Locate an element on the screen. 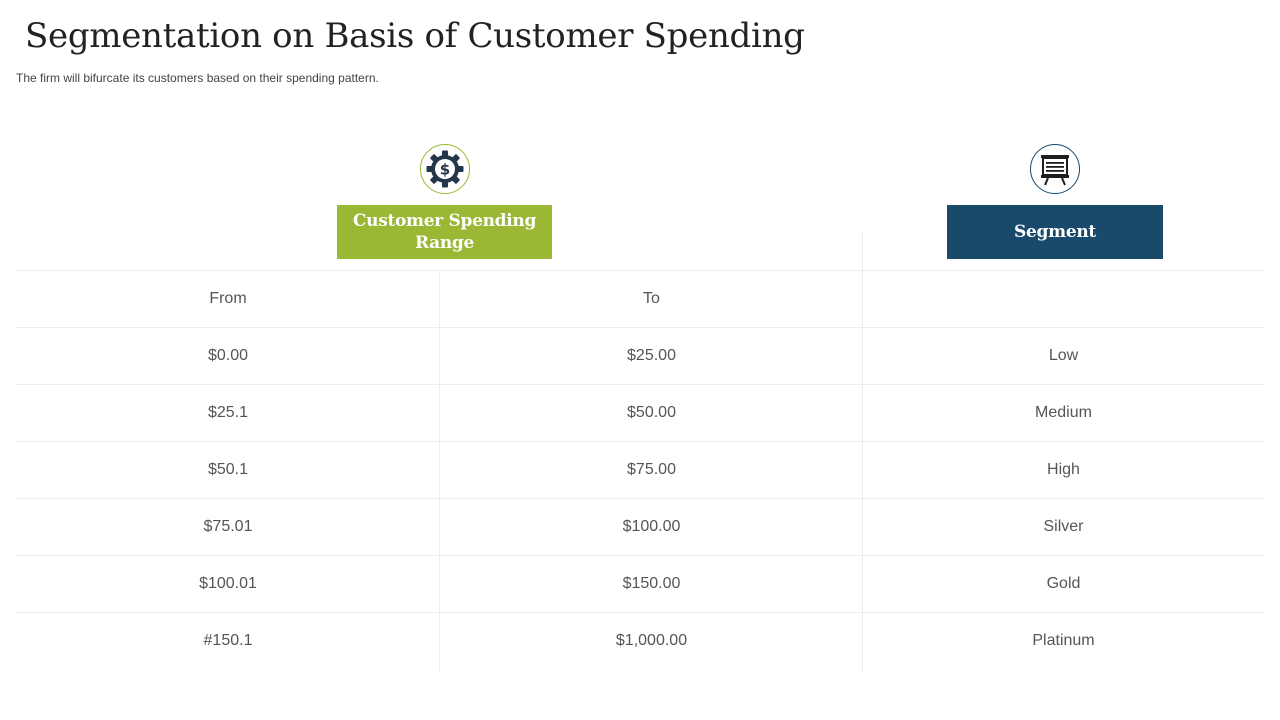  cell-from: #150.1 is located at coordinates (228, 640).